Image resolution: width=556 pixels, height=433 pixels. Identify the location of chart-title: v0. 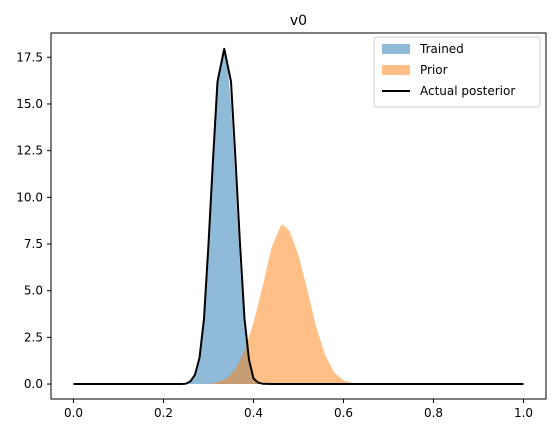
(298, 21).